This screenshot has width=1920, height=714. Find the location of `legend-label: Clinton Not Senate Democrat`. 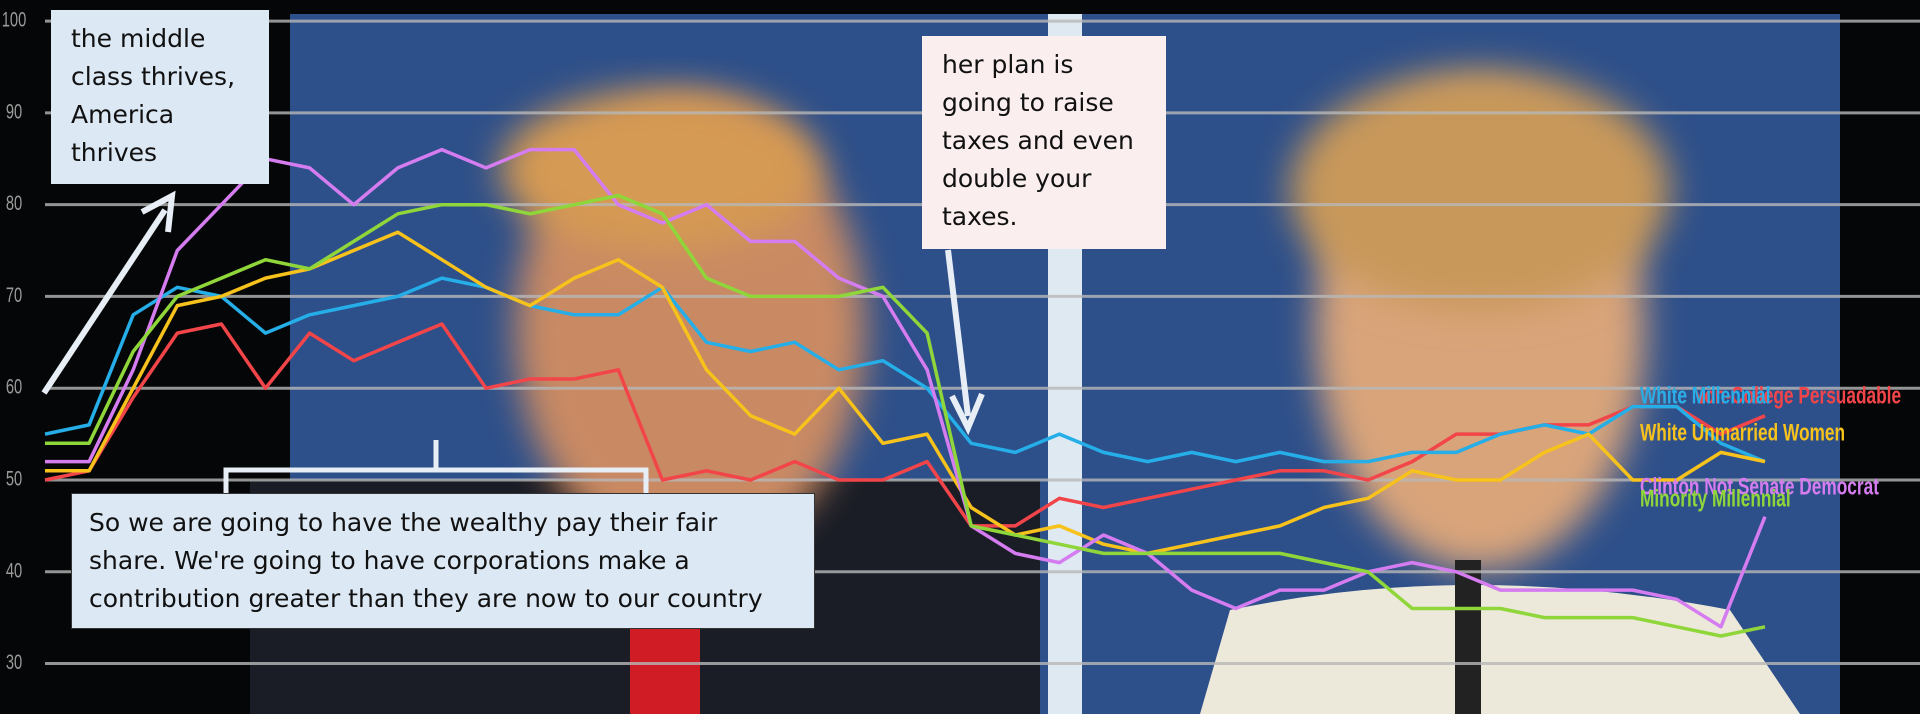

legend-label: Clinton Not Senate Democrat is located at coordinates (1759, 487).